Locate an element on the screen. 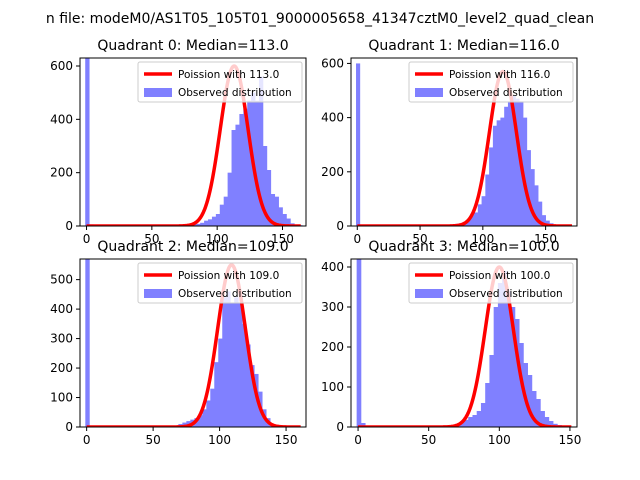  y-tick-label: 600 is located at coordinates (332, 63).